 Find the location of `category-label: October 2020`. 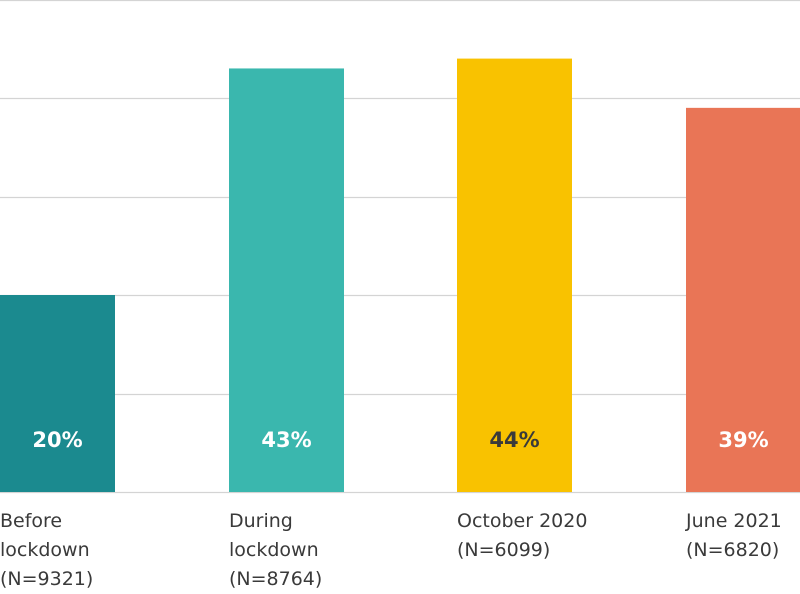

category-label: October 2020 is located at coordinates (522, 521).